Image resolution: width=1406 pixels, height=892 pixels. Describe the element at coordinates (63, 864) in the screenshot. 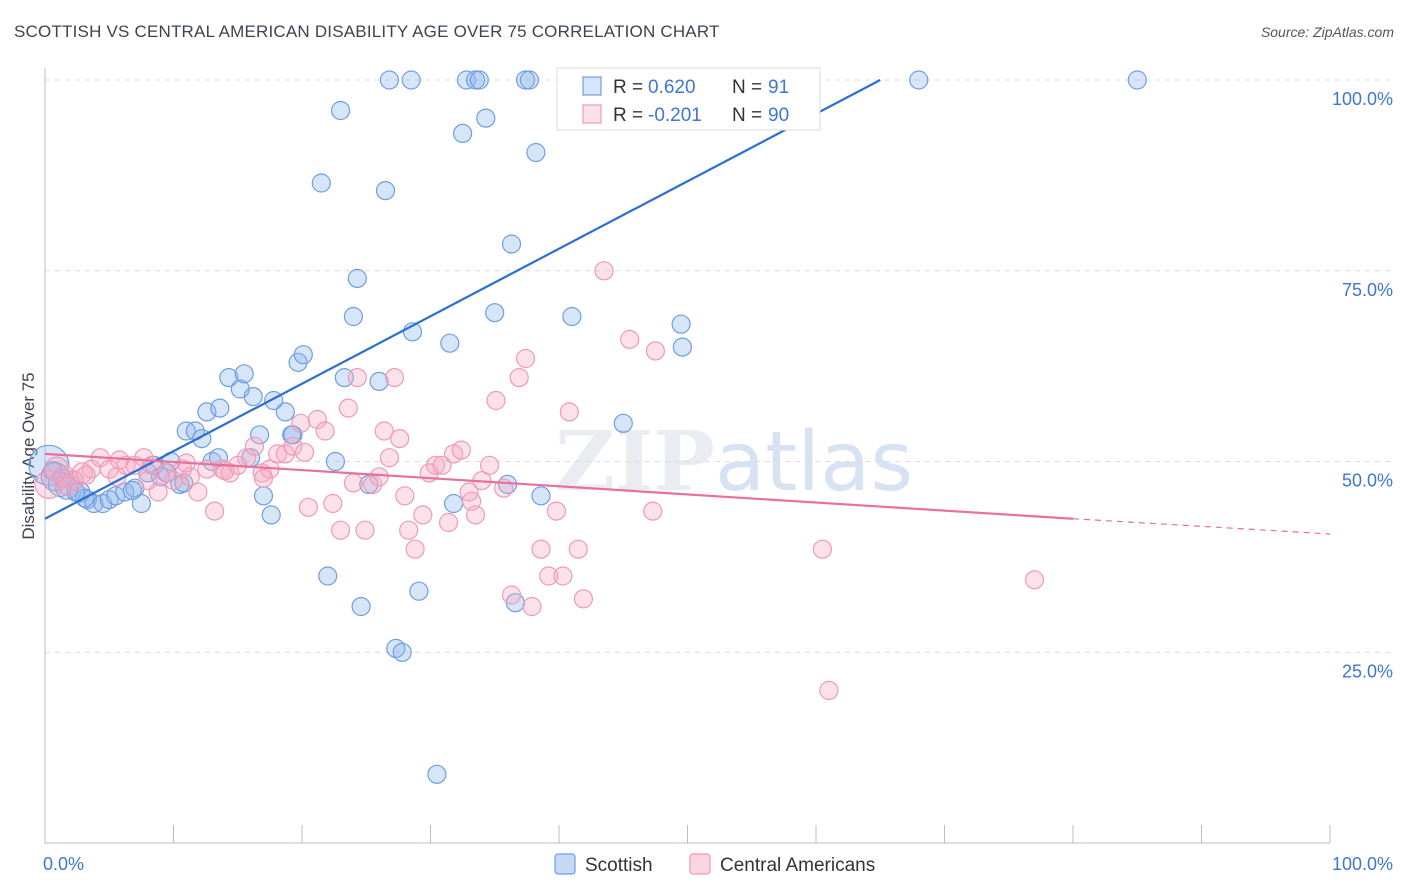

I see `x-tick-label: 0.0%` at that location.